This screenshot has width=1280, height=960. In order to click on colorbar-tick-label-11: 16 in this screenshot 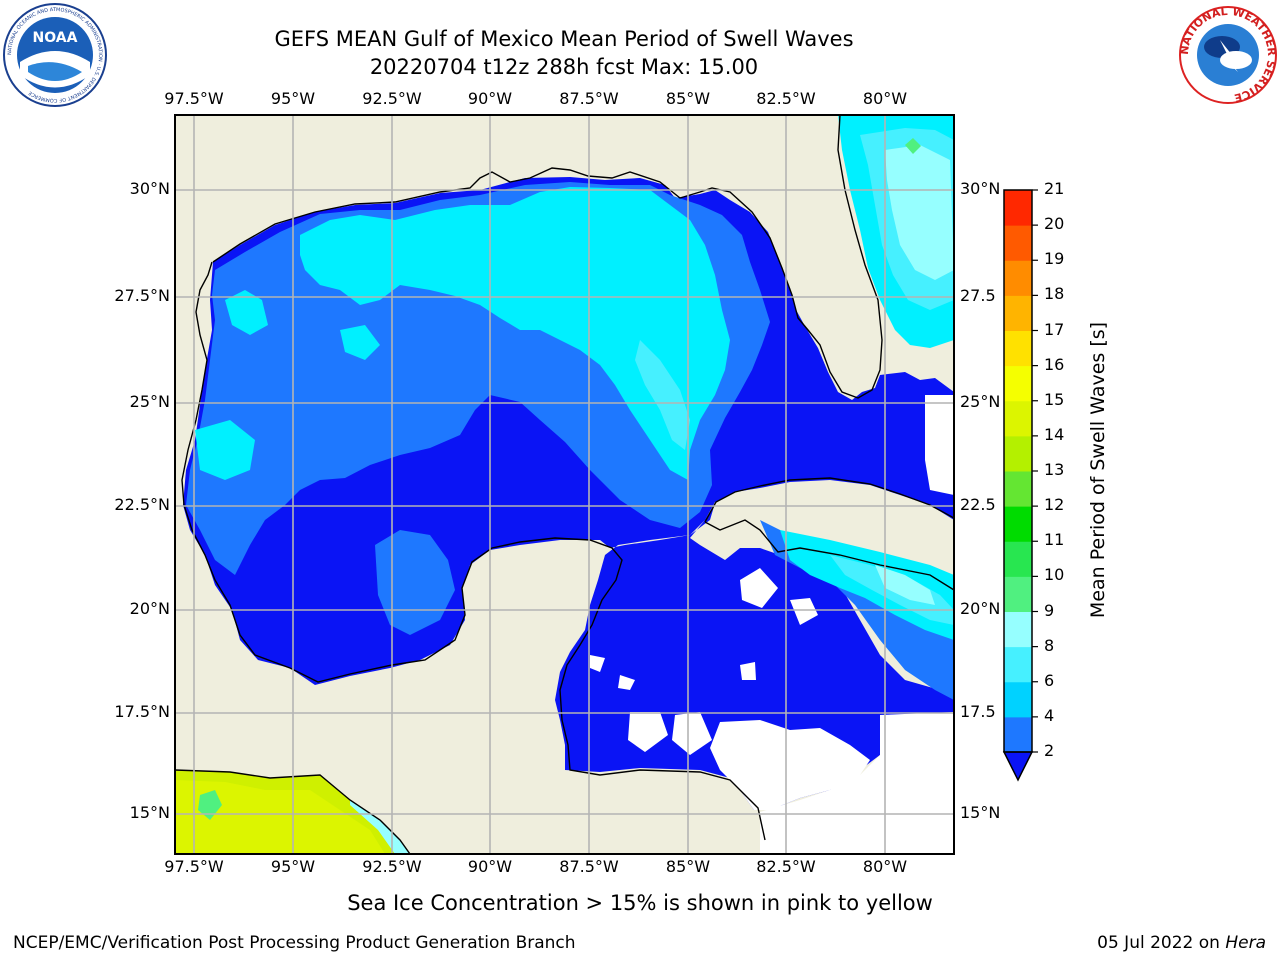, I will do `click(1054, 364)`.